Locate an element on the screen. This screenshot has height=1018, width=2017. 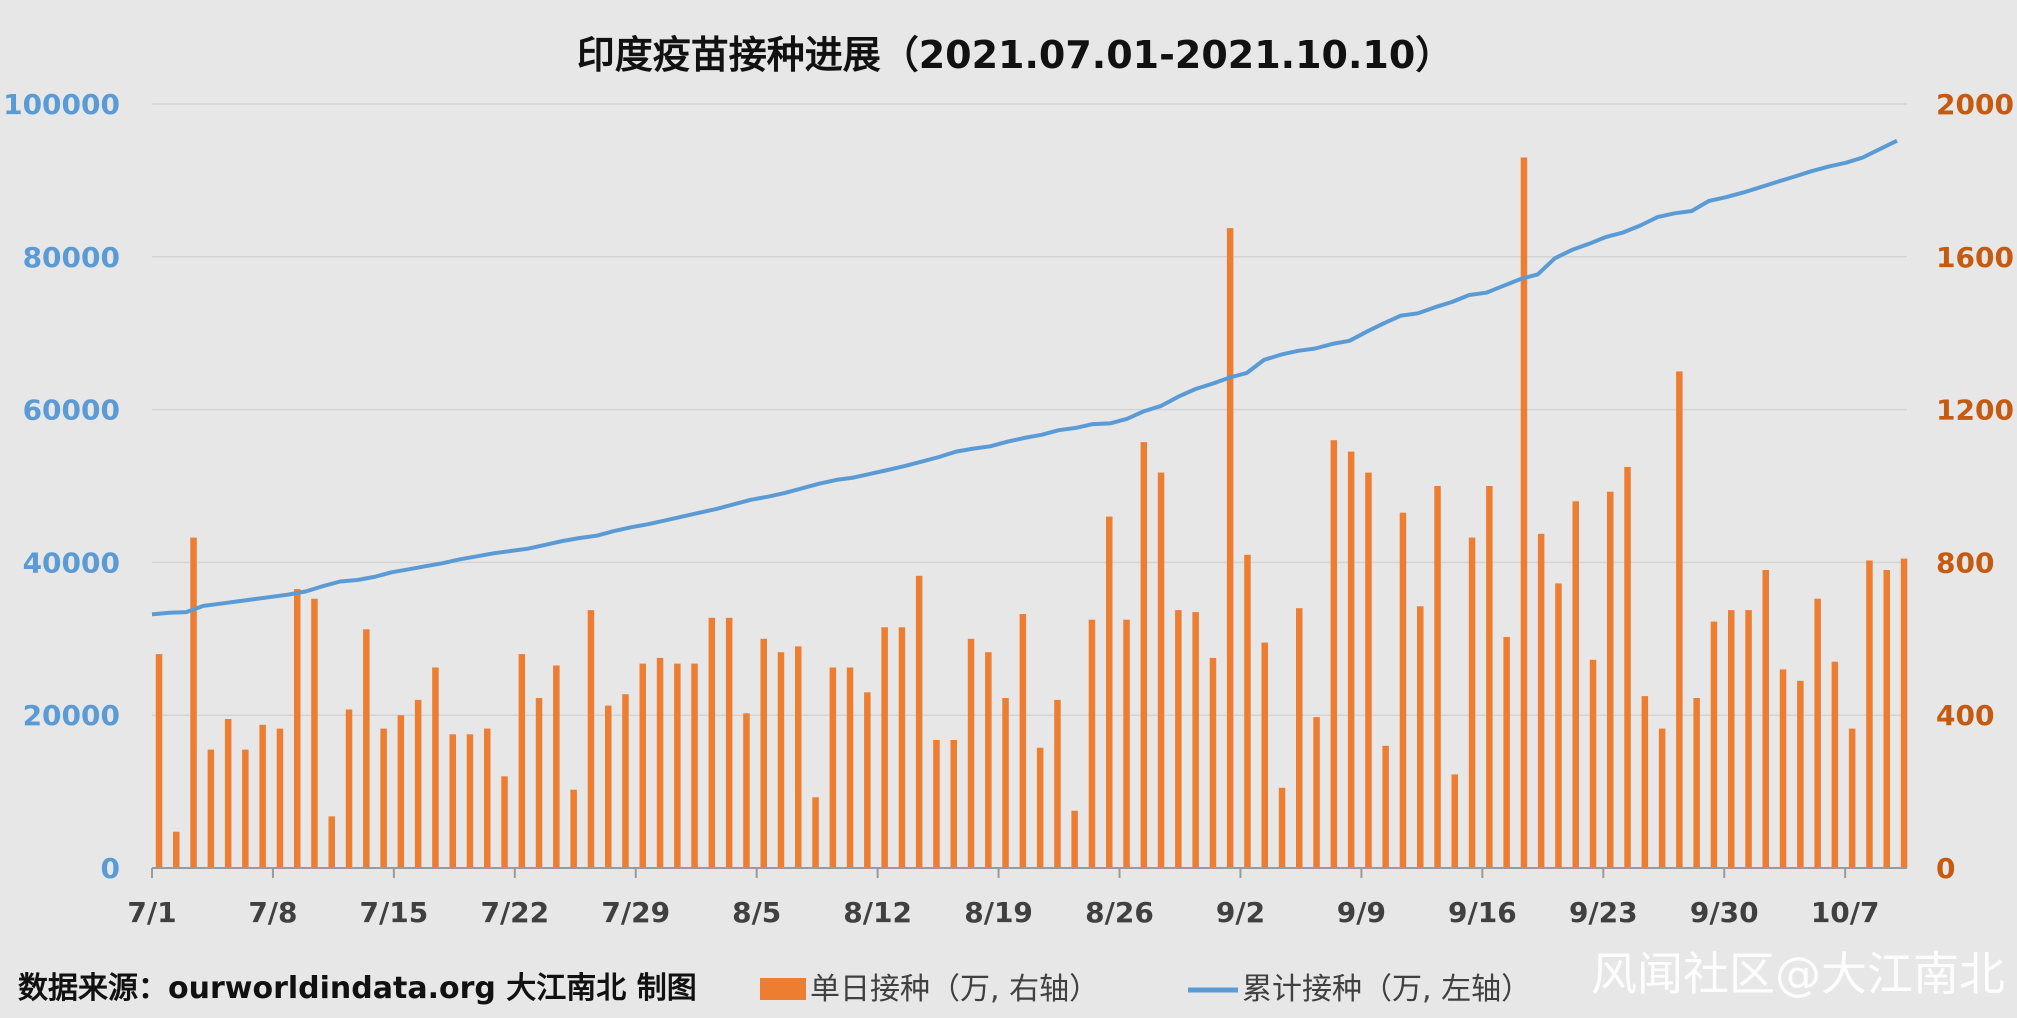
x-tick-label: 7/29 is located at coordinates (635, 912).